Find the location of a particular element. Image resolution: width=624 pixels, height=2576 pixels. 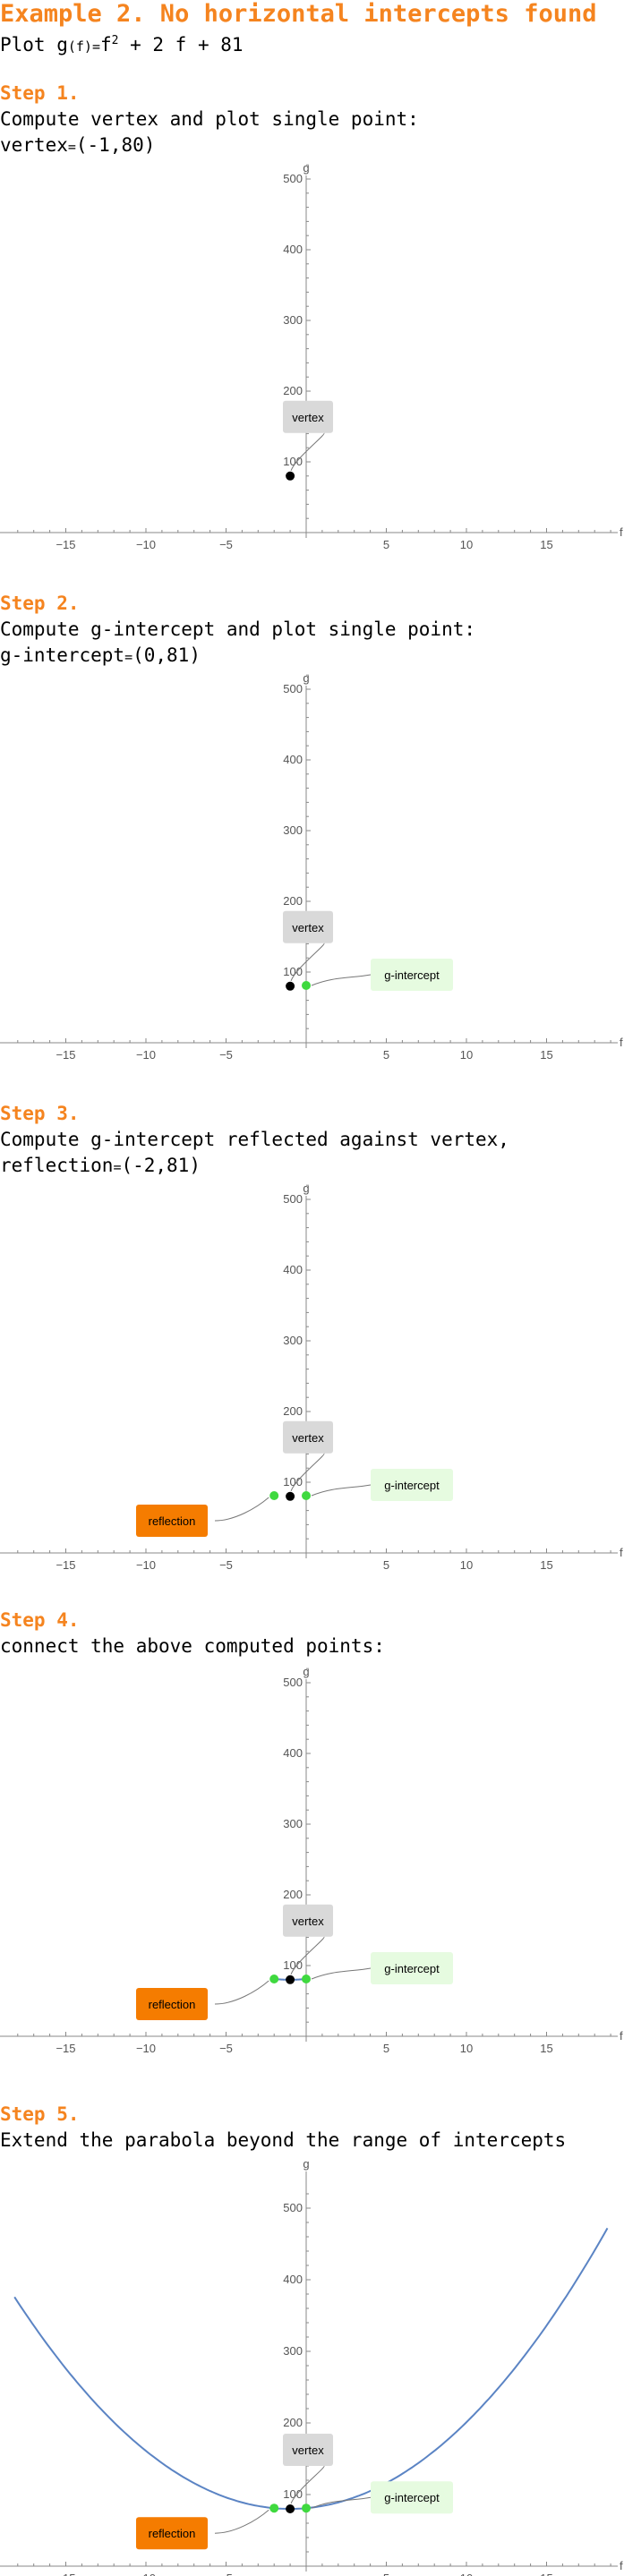

x-tick-label: −5 is located at coordinates (226, 2574).